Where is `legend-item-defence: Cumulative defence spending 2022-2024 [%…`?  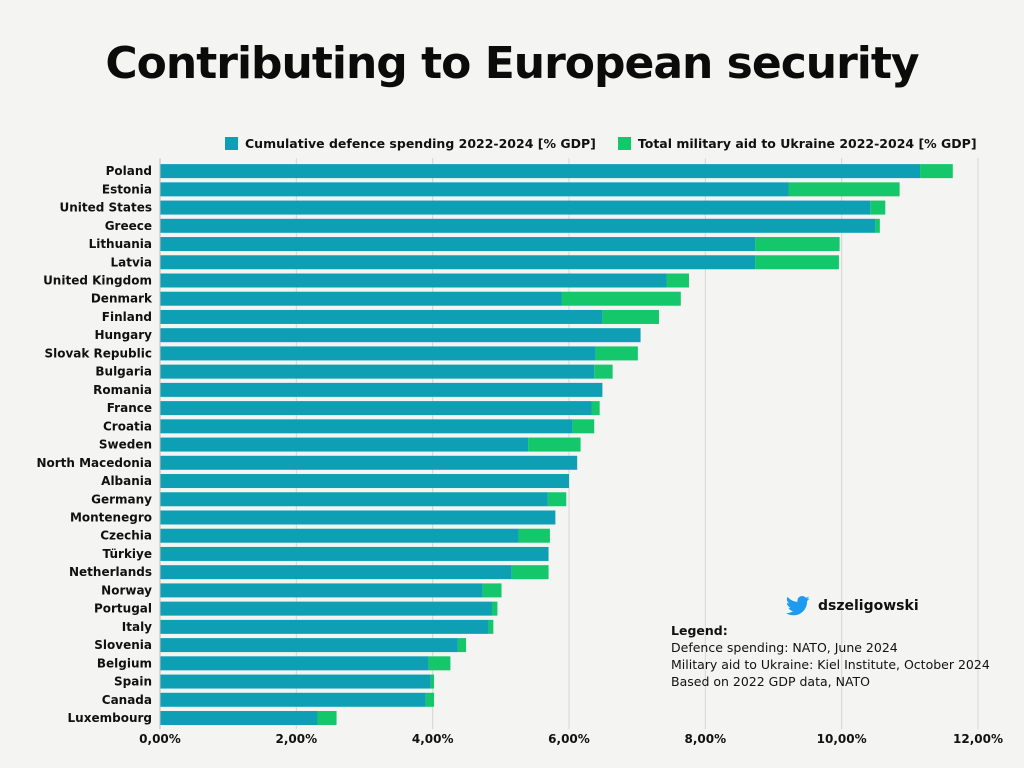
legend-item-defence: Cumulative defence spending 2022-2024 [%… is located at coordinates (410, 143).